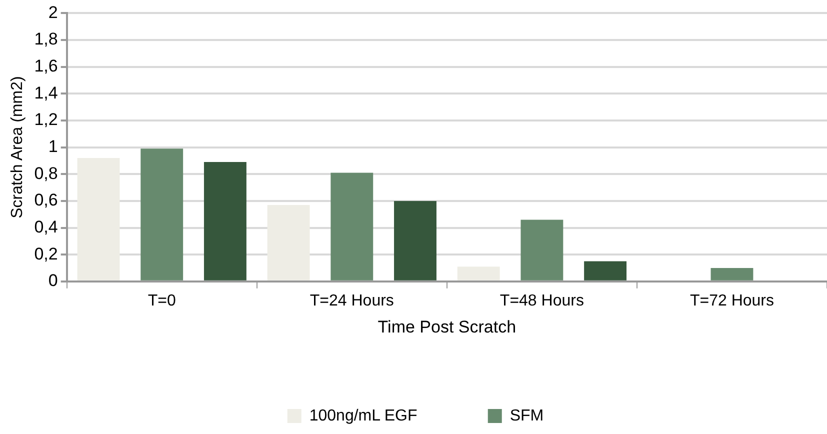  Describe the element at coordinates (46, 39) in the screenshot. I see `y-tick-label: 1,8` at that location.